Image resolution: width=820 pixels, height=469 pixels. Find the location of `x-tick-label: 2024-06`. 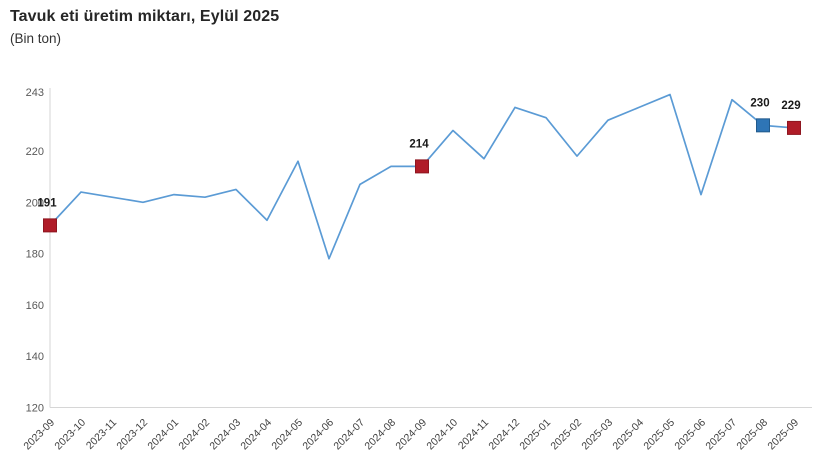

x-tick-label: 2024-06 is located at coordinates (318, 435).